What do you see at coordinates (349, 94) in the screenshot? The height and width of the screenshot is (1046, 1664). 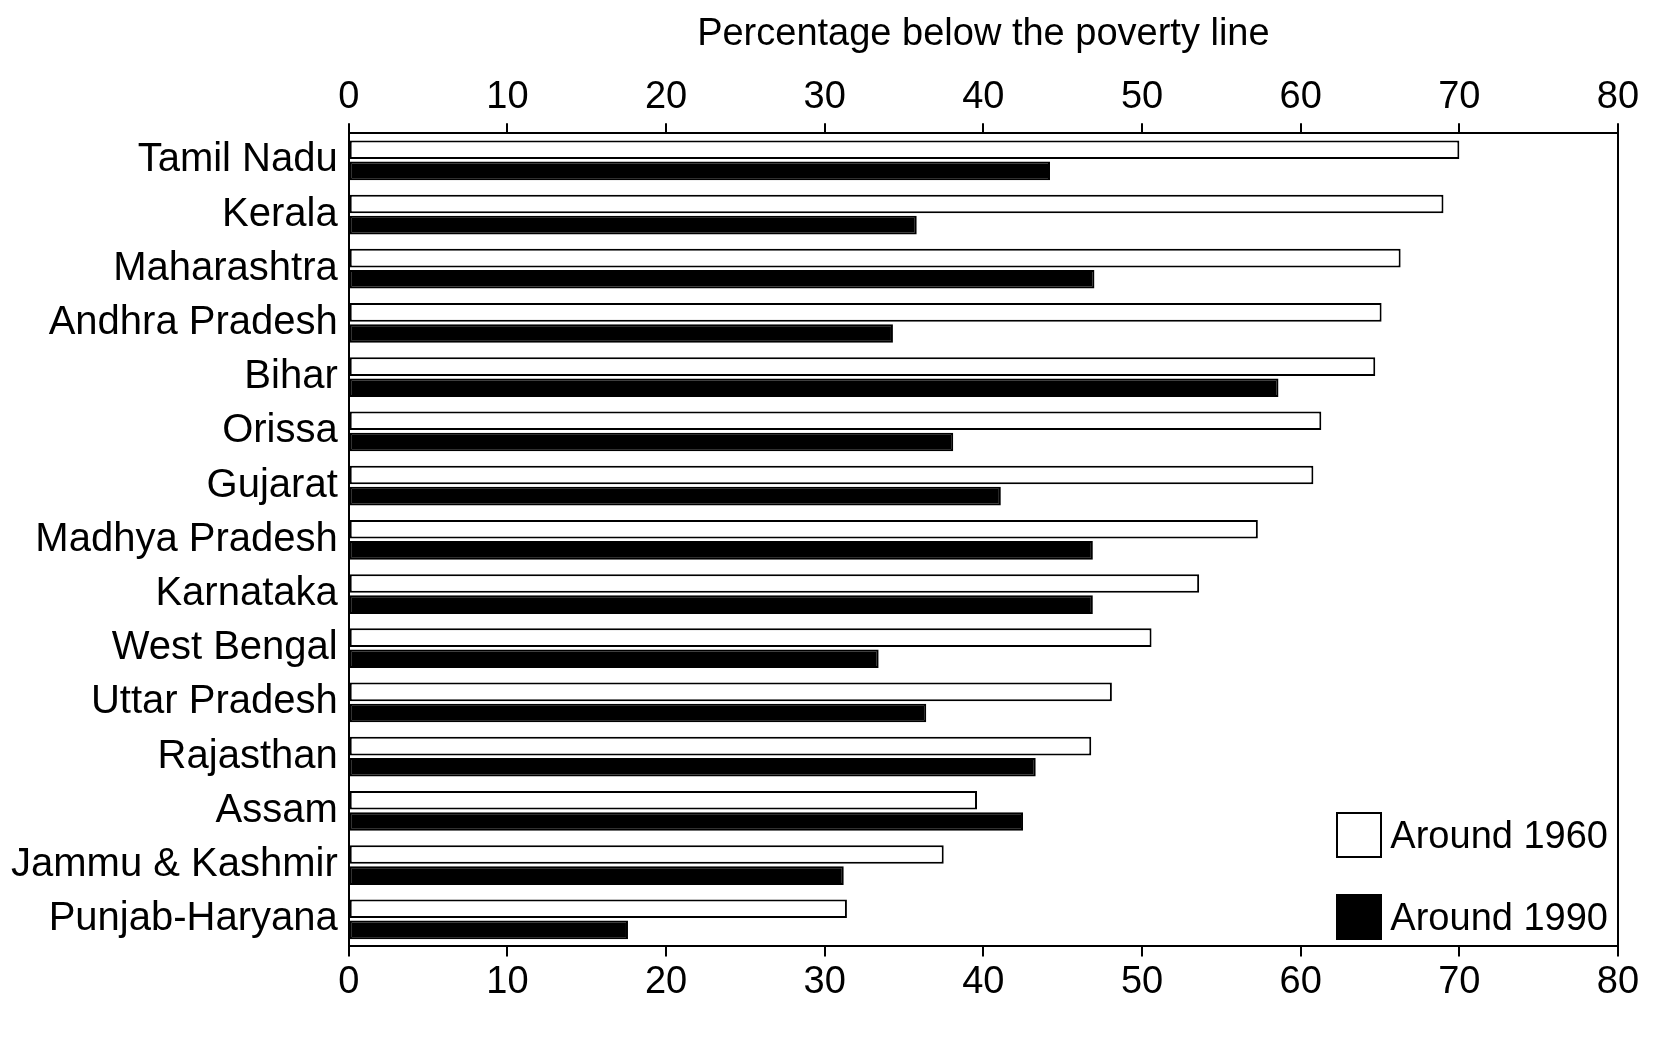 I see `x-tick-label: 0` at bounding box center [349, 94].